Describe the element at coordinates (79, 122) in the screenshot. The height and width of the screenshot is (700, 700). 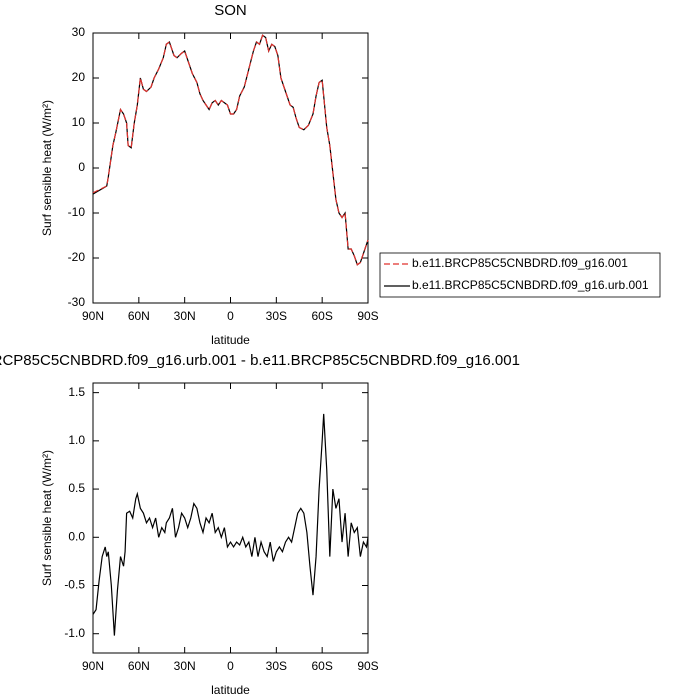
I see `y-tick-label: 10` at that location.